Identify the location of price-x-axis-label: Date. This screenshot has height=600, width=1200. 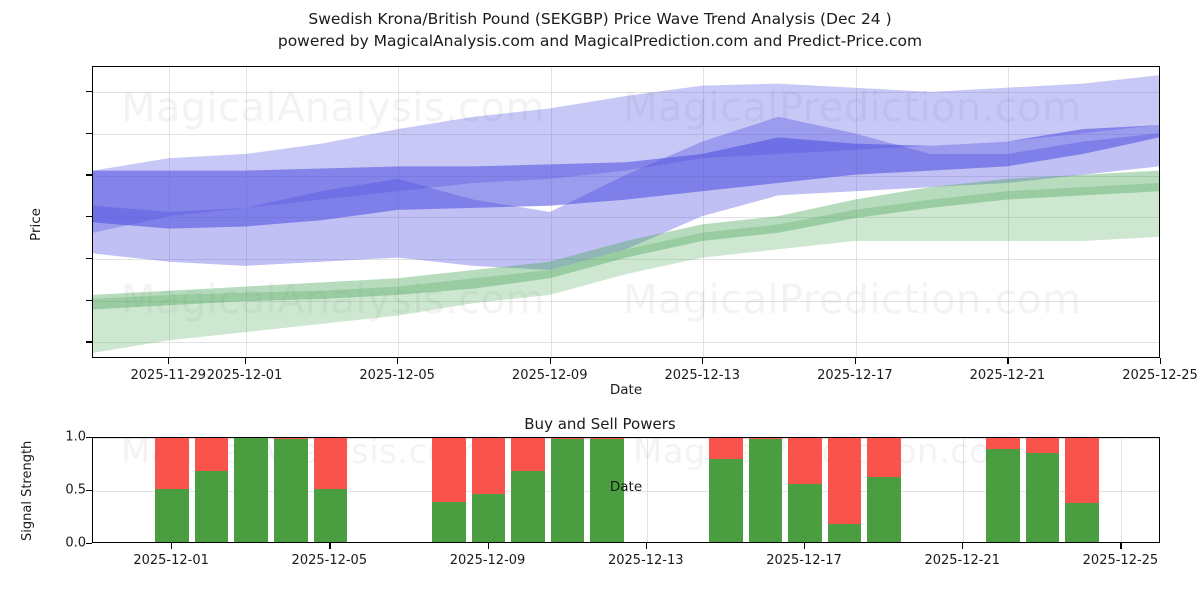
(626, 390).